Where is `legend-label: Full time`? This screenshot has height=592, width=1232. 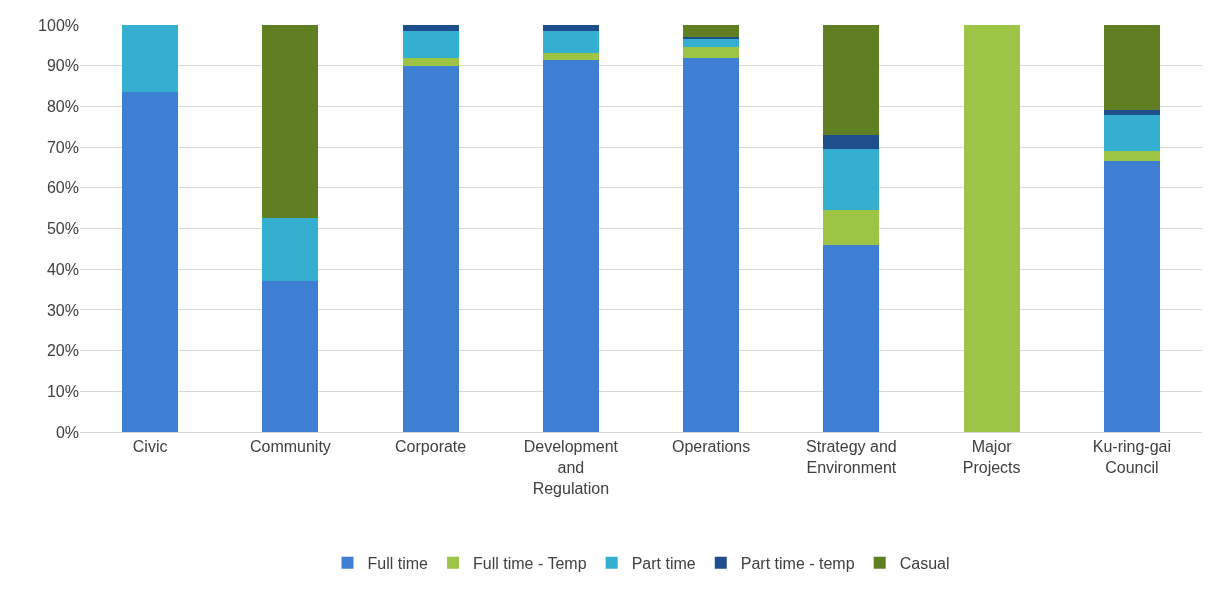
legend-label: Full time is located at coordinates (398, 564).